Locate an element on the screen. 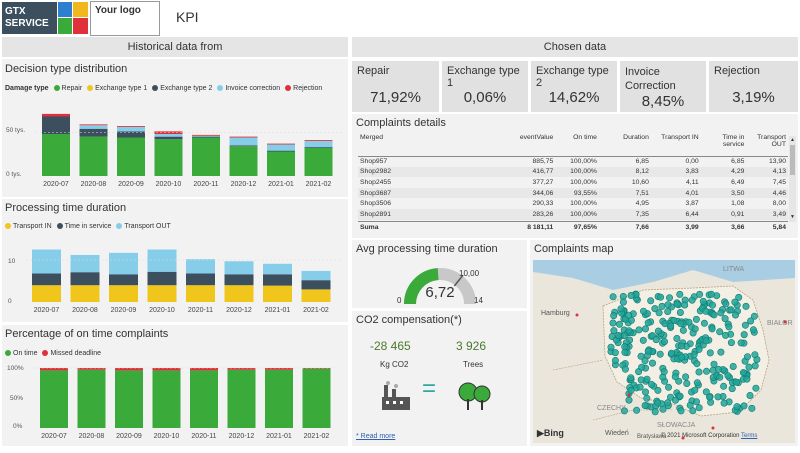 The height and width of the screenshot is (453, 800). kpi-repair-value: 71,92% is located at coordinates (395, 97).